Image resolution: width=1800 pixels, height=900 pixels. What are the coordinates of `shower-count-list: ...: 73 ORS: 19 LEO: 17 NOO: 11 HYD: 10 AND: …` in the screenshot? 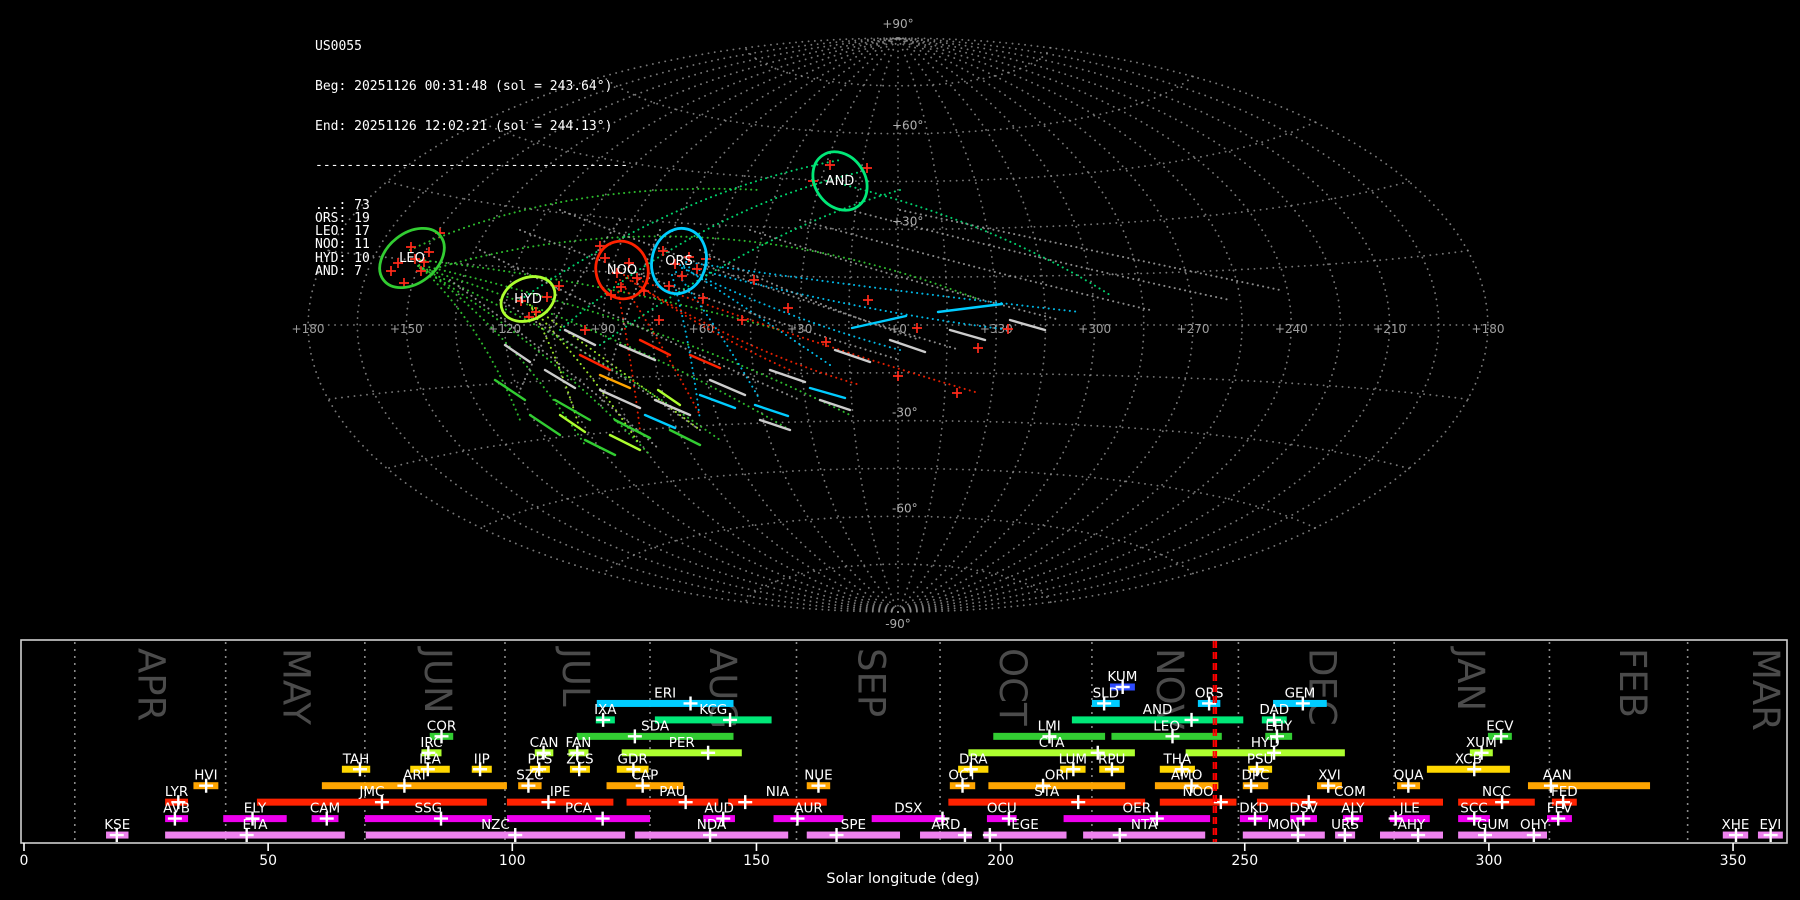 It's located at (471, 238).